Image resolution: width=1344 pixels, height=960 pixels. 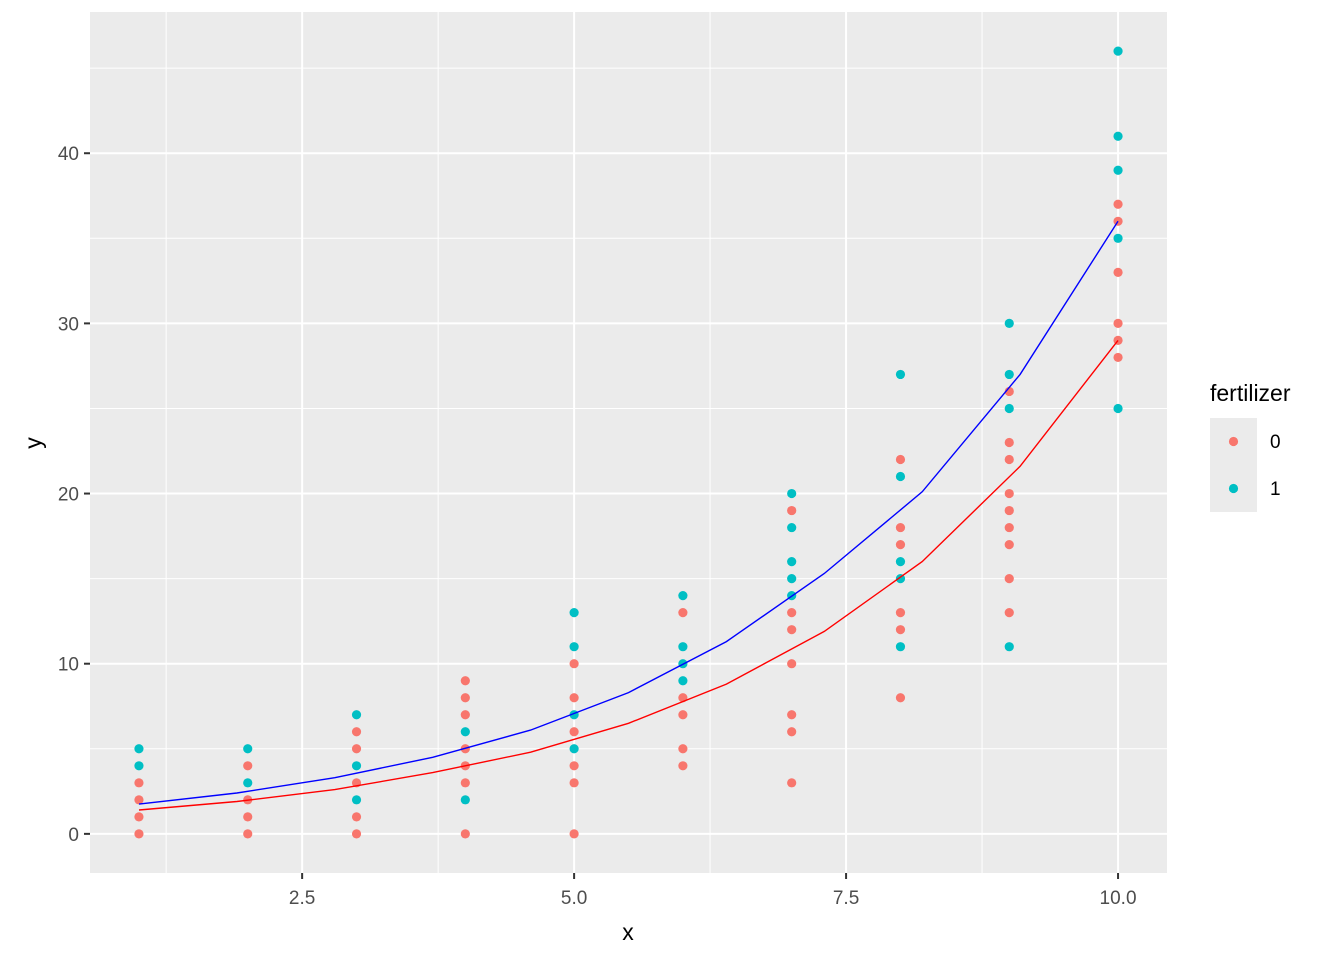 What do you see at coordinates (73, 835) in the screenshot?
I see `y-tick-label: 0` at bounding box center [73, 835].